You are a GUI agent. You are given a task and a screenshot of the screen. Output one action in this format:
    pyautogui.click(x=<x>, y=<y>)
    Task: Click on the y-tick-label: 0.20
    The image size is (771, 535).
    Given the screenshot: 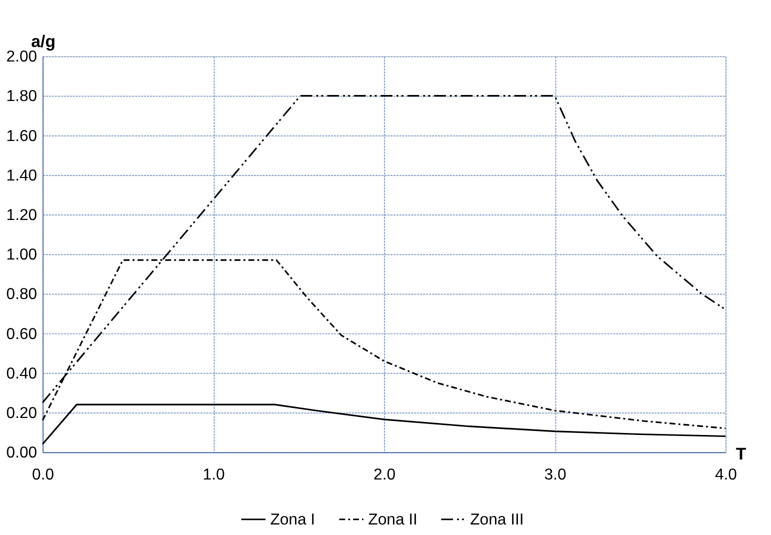 What is the action you would take?
    pyautogui.click(x=22, y=413)
    